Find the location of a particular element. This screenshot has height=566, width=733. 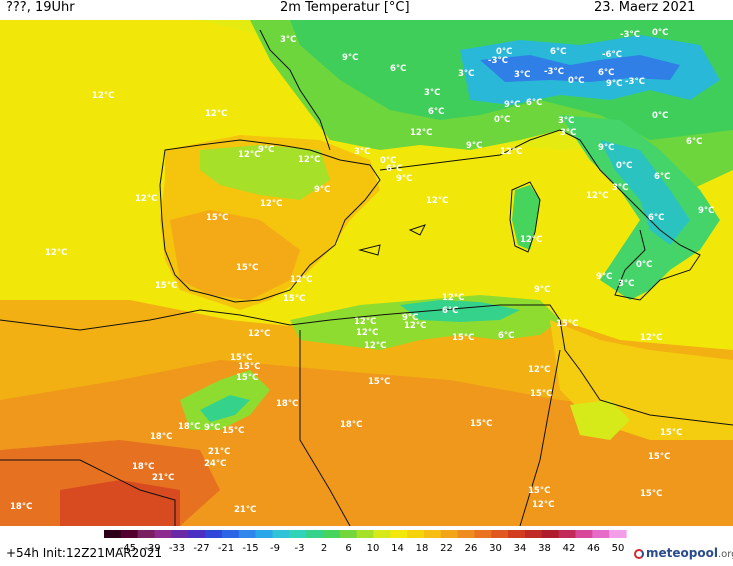

legend-tick-label: -15 is located at coordinates (250, 548).